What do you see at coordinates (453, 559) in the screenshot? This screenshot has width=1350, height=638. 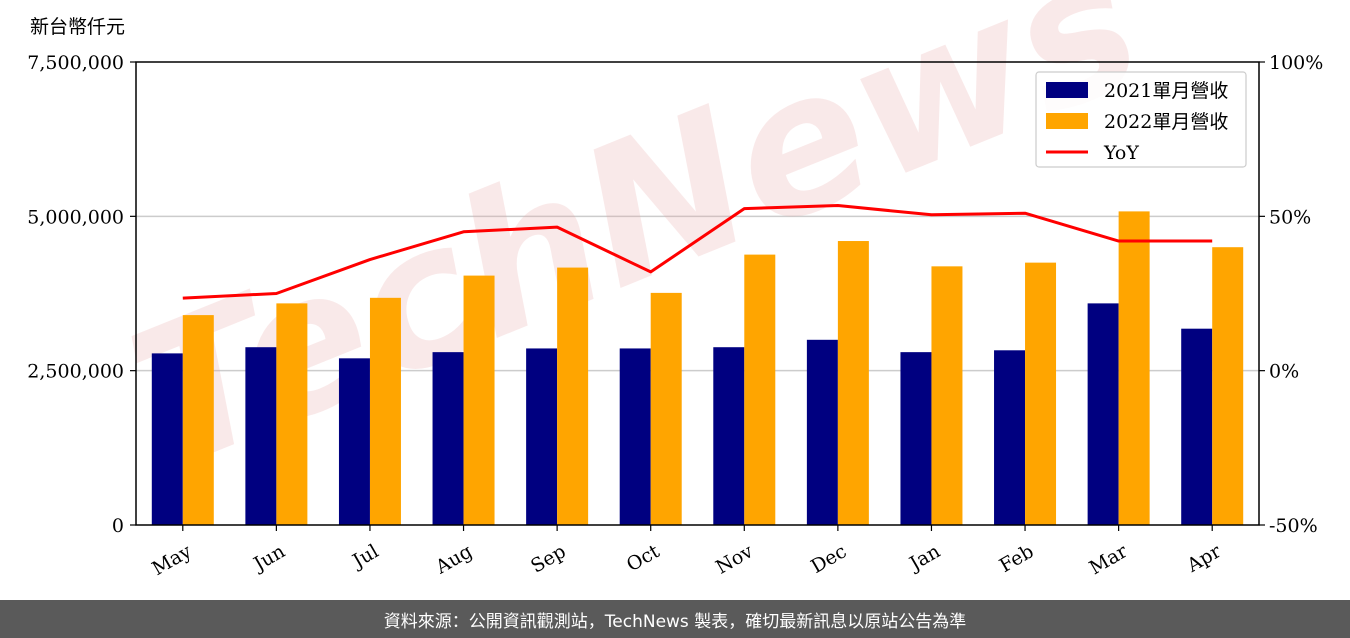 I see `x-tick-label: Aug` at bounding box center [453, 559].